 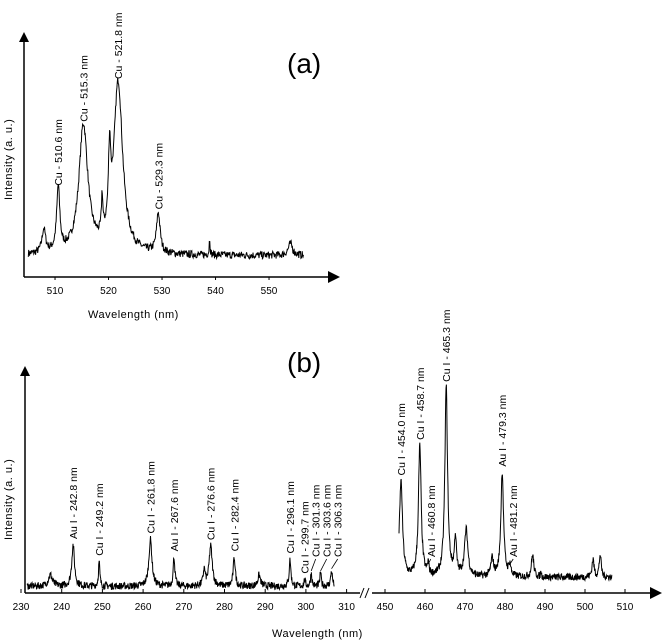 I want to click on panel-b-x-tick-label: 480, so click(x=505, y=607).